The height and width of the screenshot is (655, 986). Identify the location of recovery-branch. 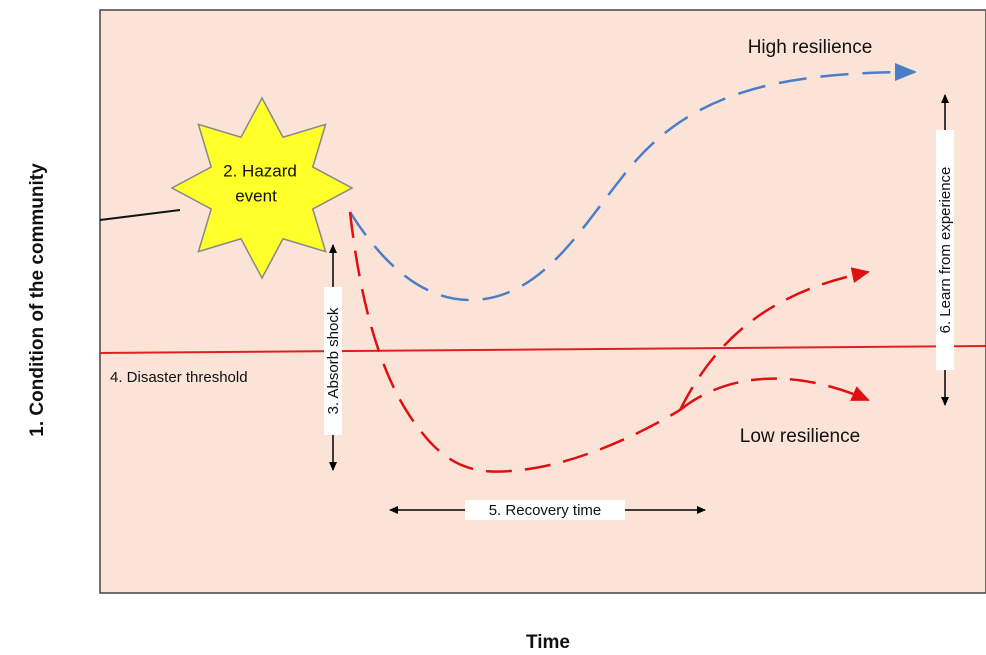
(774, 339).